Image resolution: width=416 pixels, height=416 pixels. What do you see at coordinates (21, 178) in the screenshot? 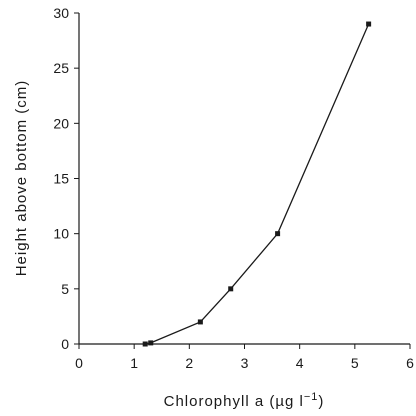
I see `y-axis-title: Height above bottom (cm)` at bounding box center [21, 178].